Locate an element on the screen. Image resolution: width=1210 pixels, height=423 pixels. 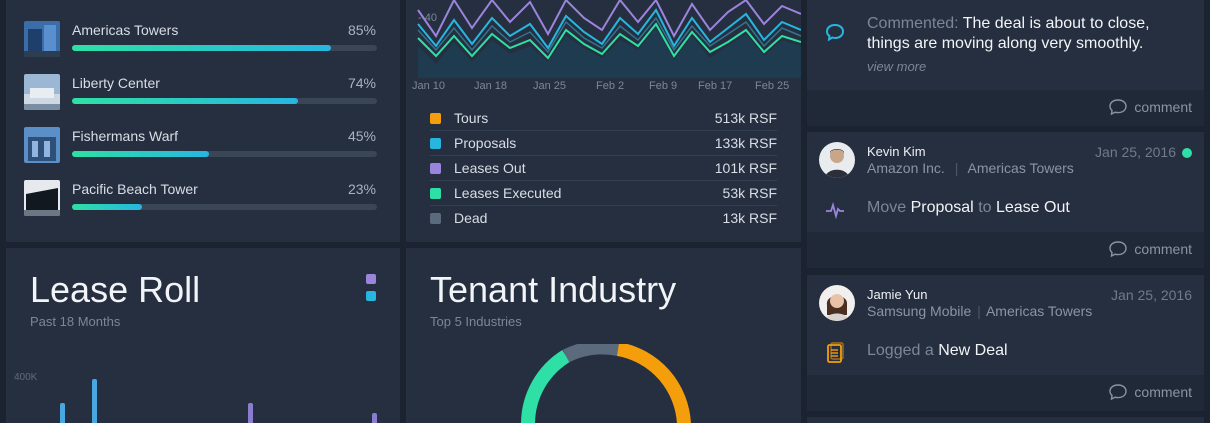
action-connector: to is located at coordinates (985, 207).